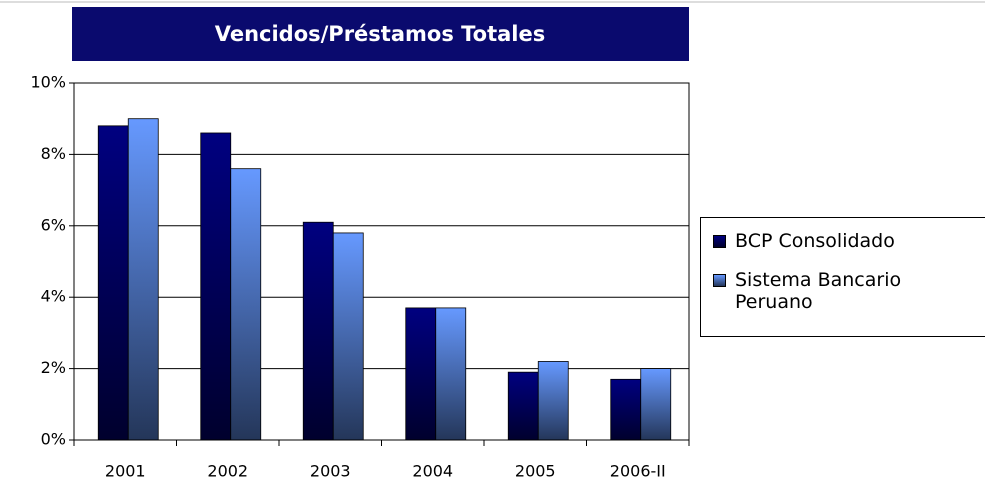 This screenshot has width=985, height=486. Describe the element at coordinates (815, 241) in the screenshot. I see `legend-label: BCP Consolidado` at that location.